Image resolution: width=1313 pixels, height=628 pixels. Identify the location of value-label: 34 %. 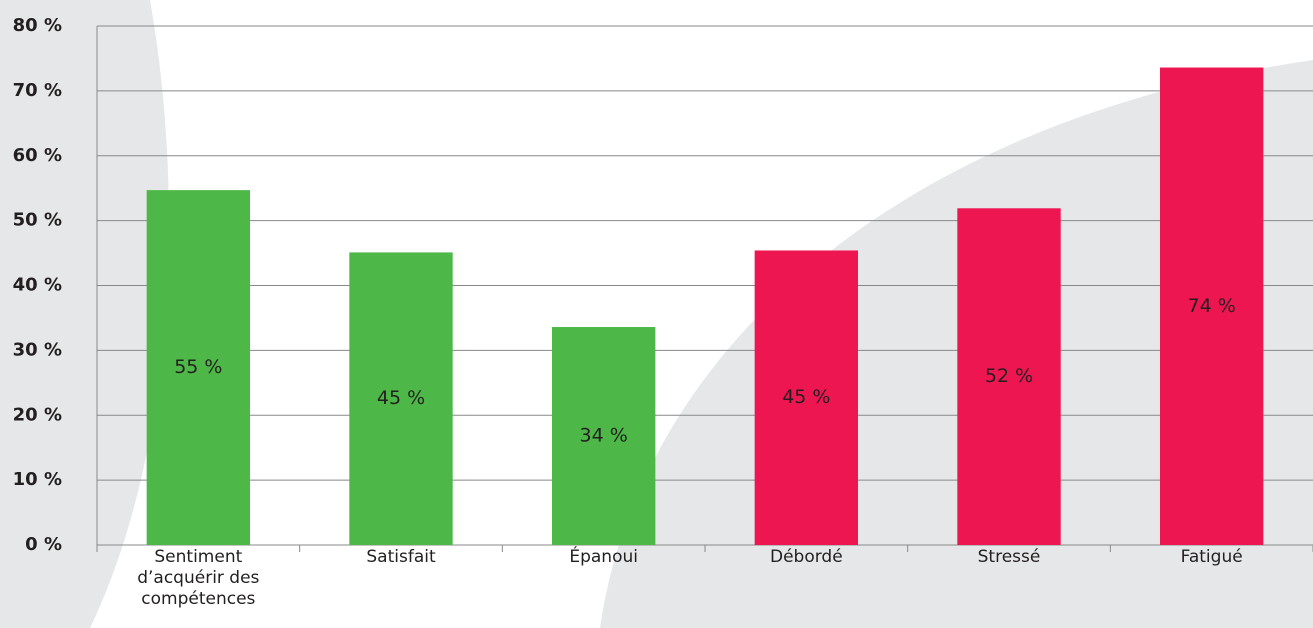
(604, 436).